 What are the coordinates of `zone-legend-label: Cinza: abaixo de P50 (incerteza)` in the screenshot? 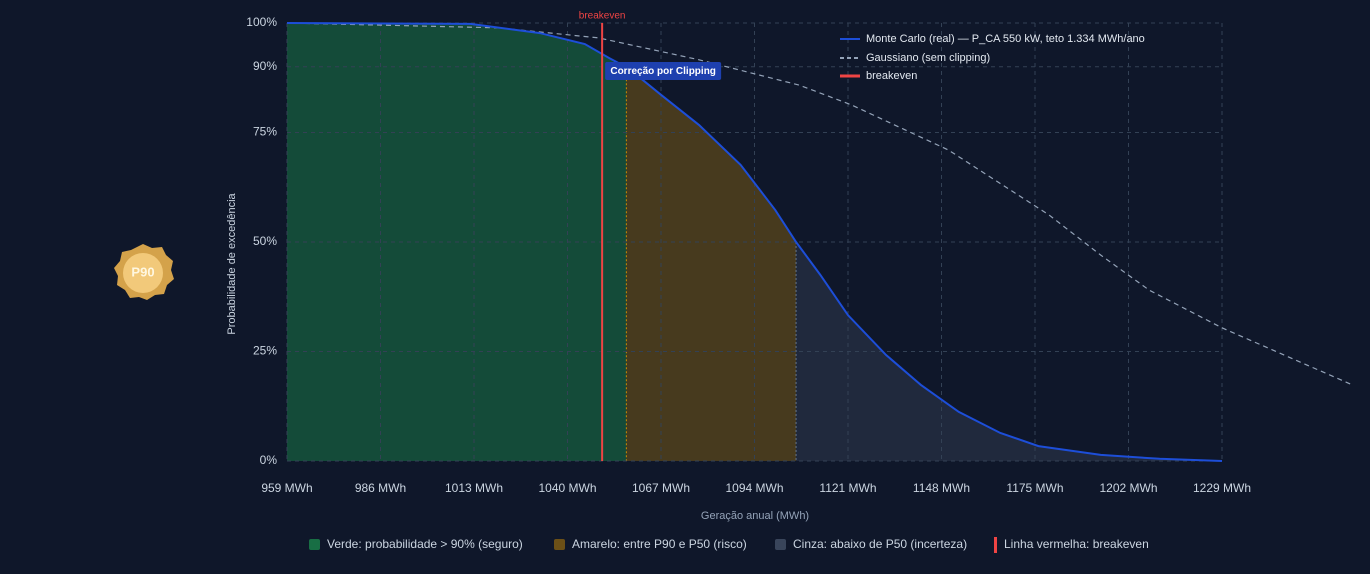 It's located at (880, 544).